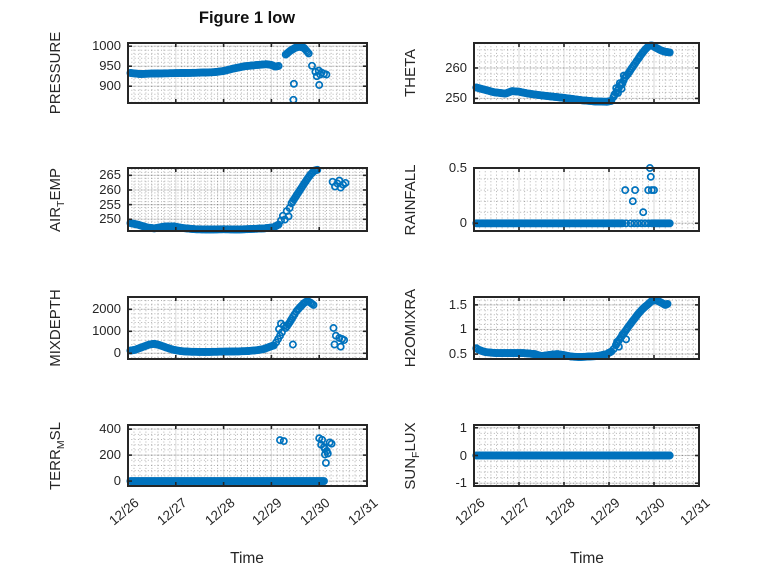 The width and height of the screenshot is (778, 583). I want to click on theta-ytick-250: 250, so click(456, 98).